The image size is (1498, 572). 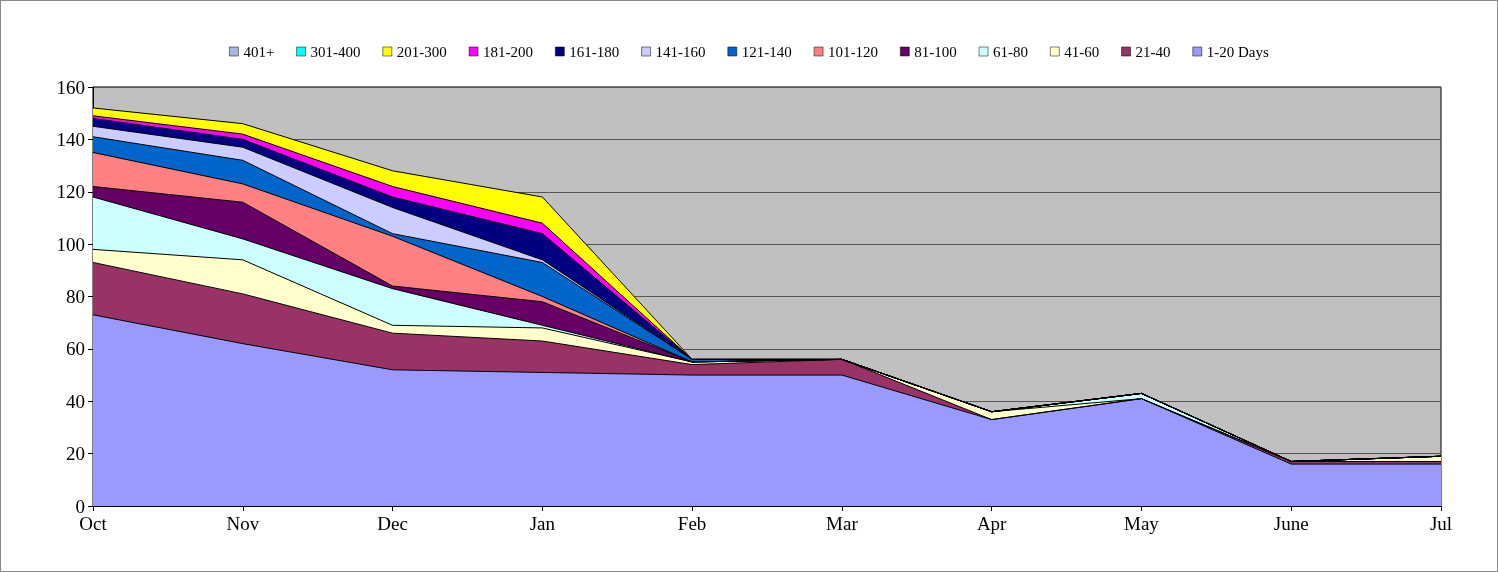 What do you see at coordinates (392, 523) in the screenshot?
I see `x-tick-label: Dec` at bounding box center [392, 523].